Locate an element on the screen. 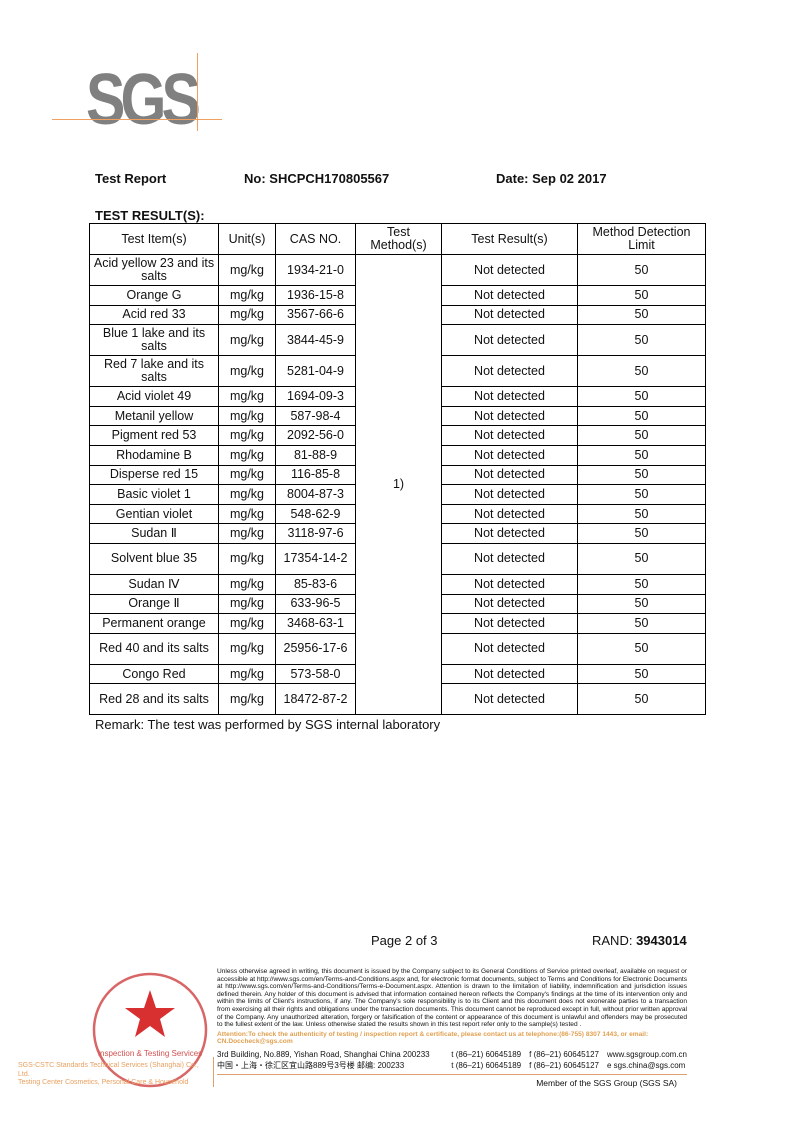 This screenshot has width=793, height=1122. cell-test-item: Acid red 33 is located at coordinates (154, 315).